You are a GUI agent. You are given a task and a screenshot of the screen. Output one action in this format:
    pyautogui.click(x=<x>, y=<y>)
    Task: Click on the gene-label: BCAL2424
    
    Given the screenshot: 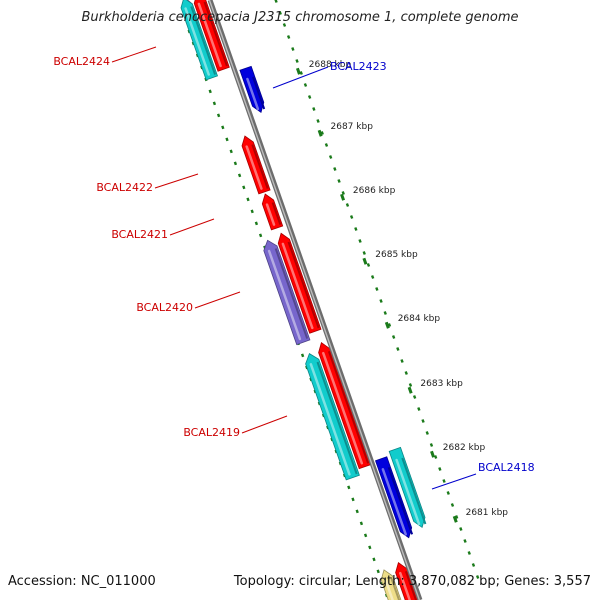 What is the action you would take?
    pyautogui.click(x=81, y=61)
    